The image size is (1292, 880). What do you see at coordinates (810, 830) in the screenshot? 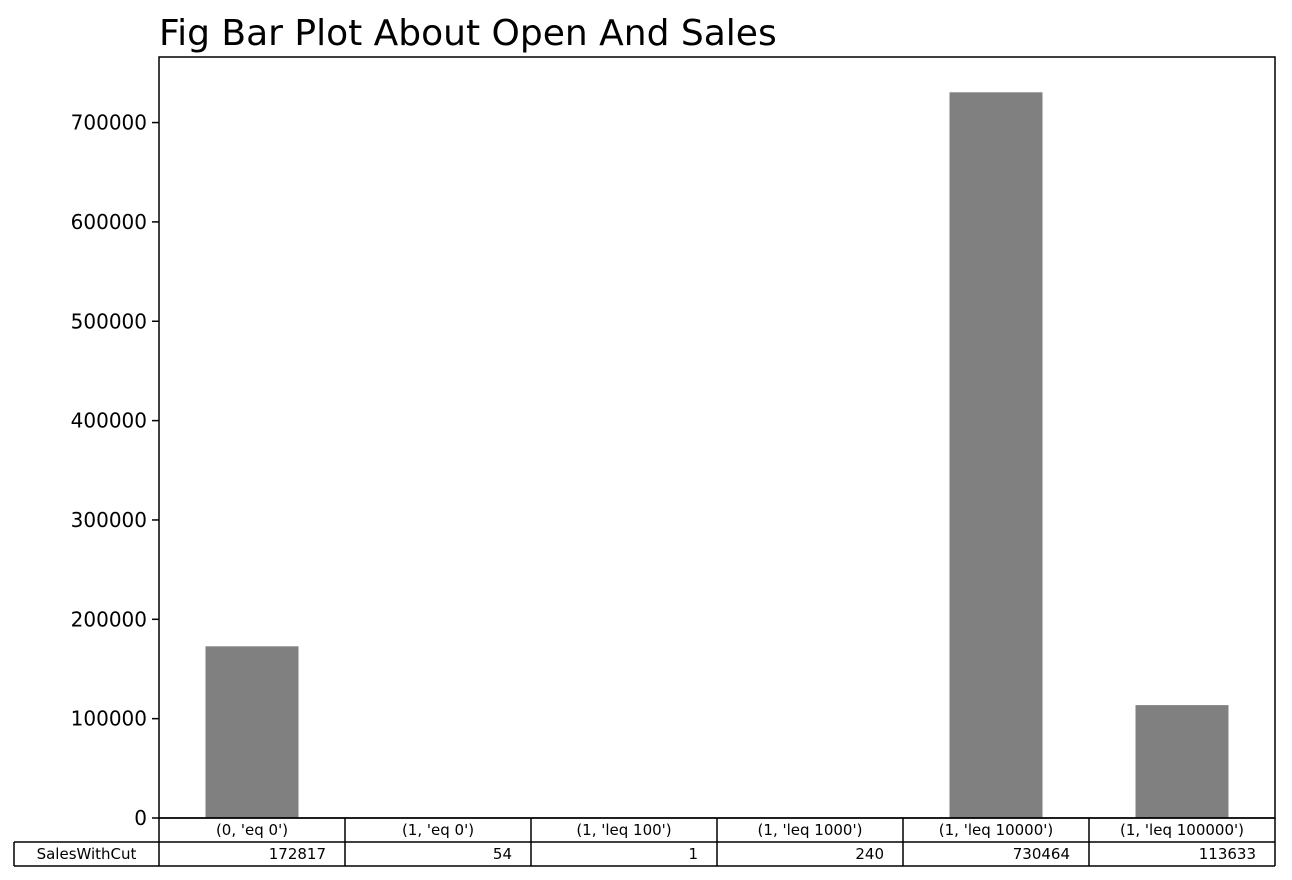
I see `table-header-cell: (1, 'leq 1000')` at bounding box center [810, 830].